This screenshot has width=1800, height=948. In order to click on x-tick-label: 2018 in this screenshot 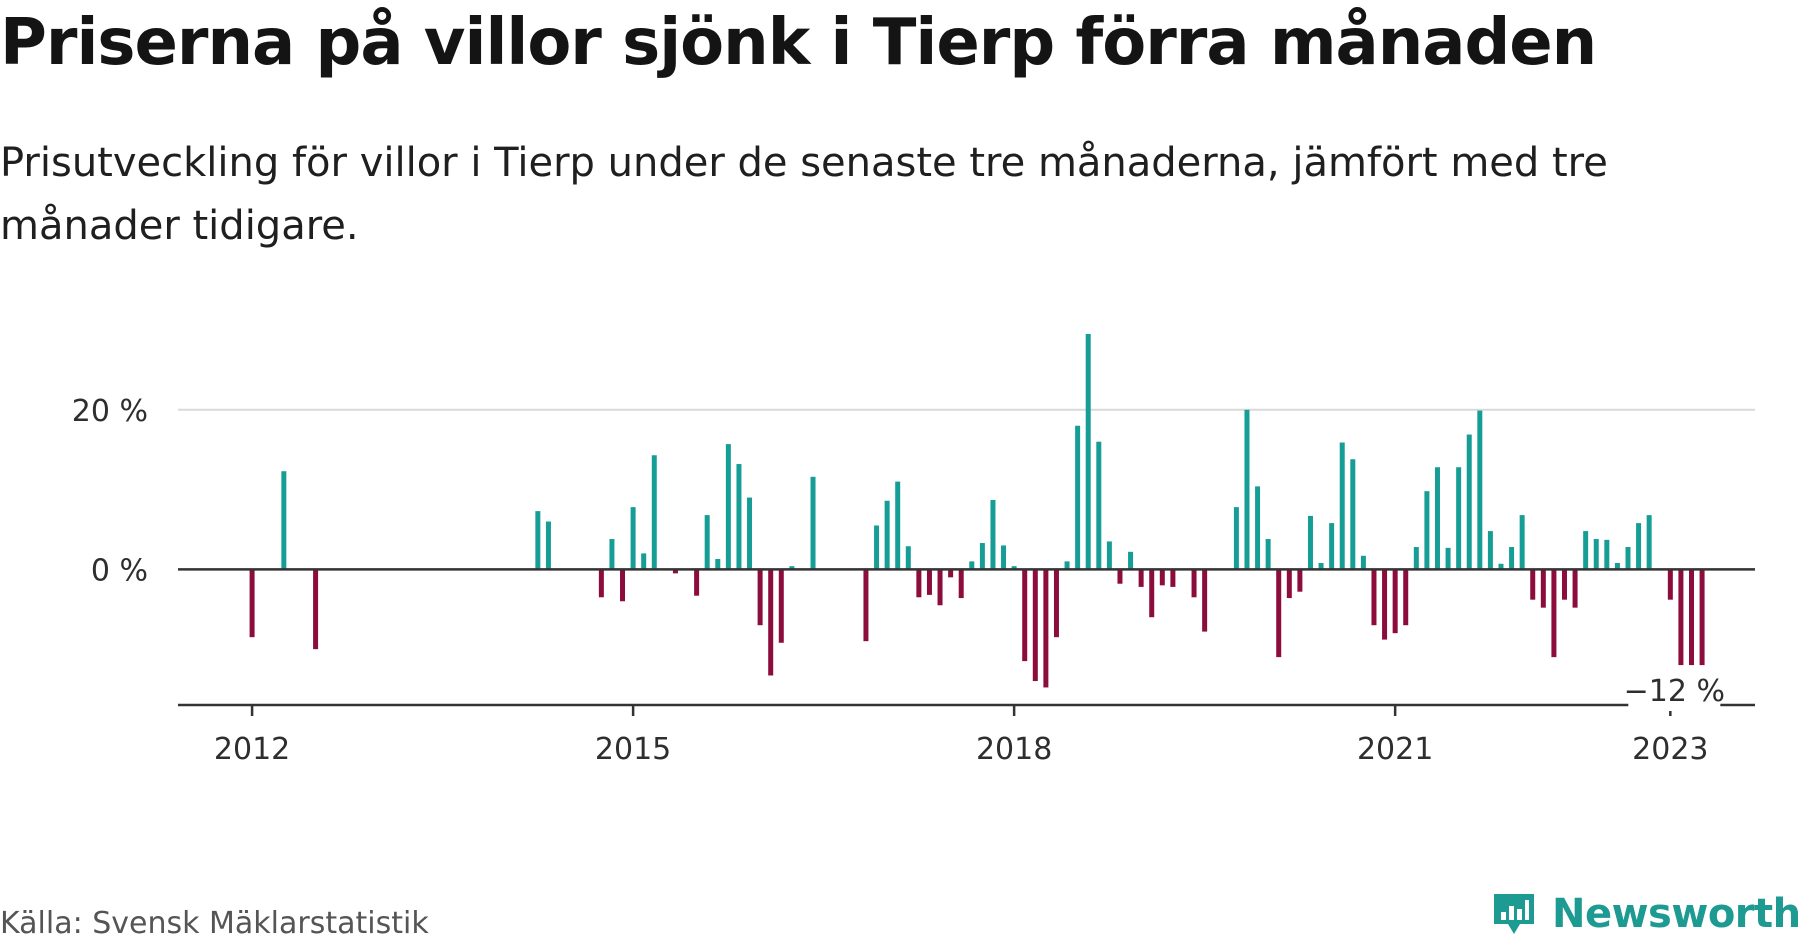, I will do `click(1014, 749)`.